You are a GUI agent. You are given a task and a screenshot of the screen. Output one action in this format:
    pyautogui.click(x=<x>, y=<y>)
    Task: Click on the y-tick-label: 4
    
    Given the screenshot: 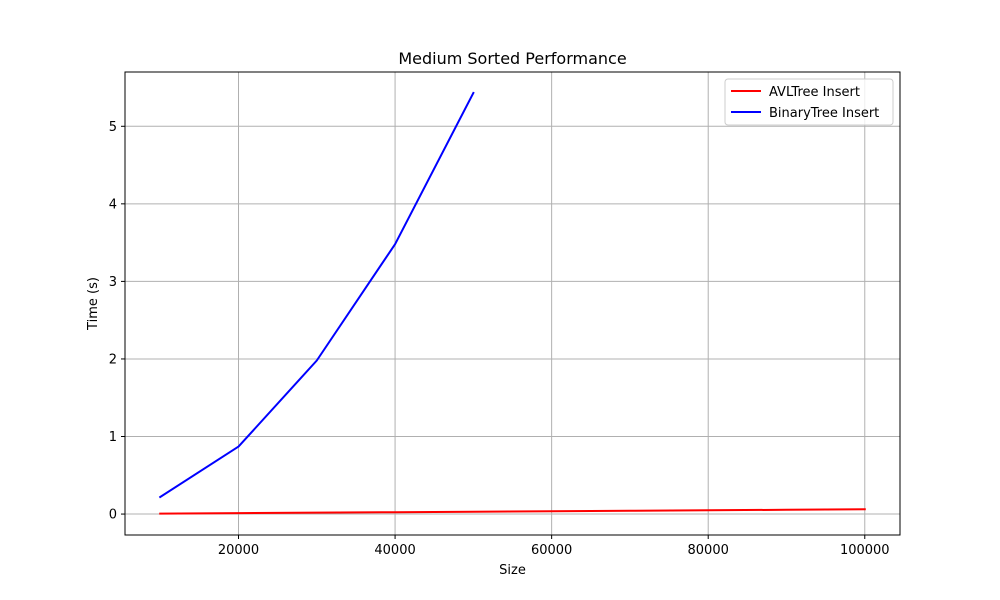 What is the action you would take?
    pyautogui.click(x=113, y=204)
    